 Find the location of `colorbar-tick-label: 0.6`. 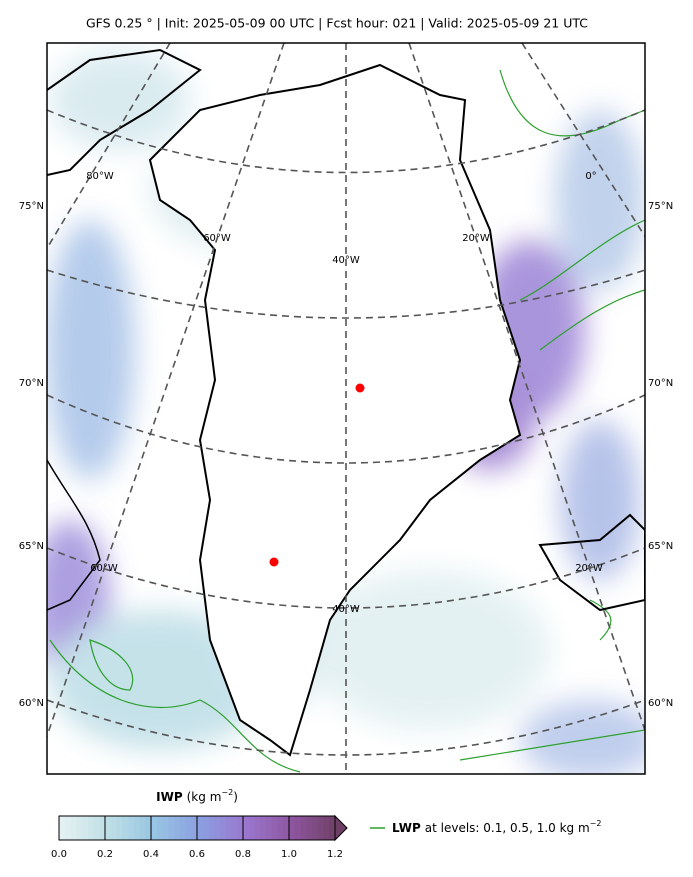

colorbar-tick-label: 0.6 is located at coordinates (197, 854).